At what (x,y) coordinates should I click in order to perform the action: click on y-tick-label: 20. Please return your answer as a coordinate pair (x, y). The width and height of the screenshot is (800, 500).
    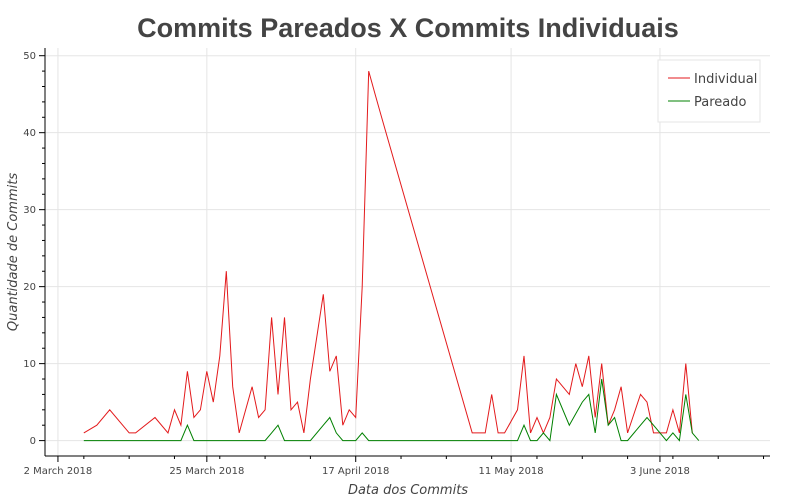
    Looking at the image, I should click on (29, 287).